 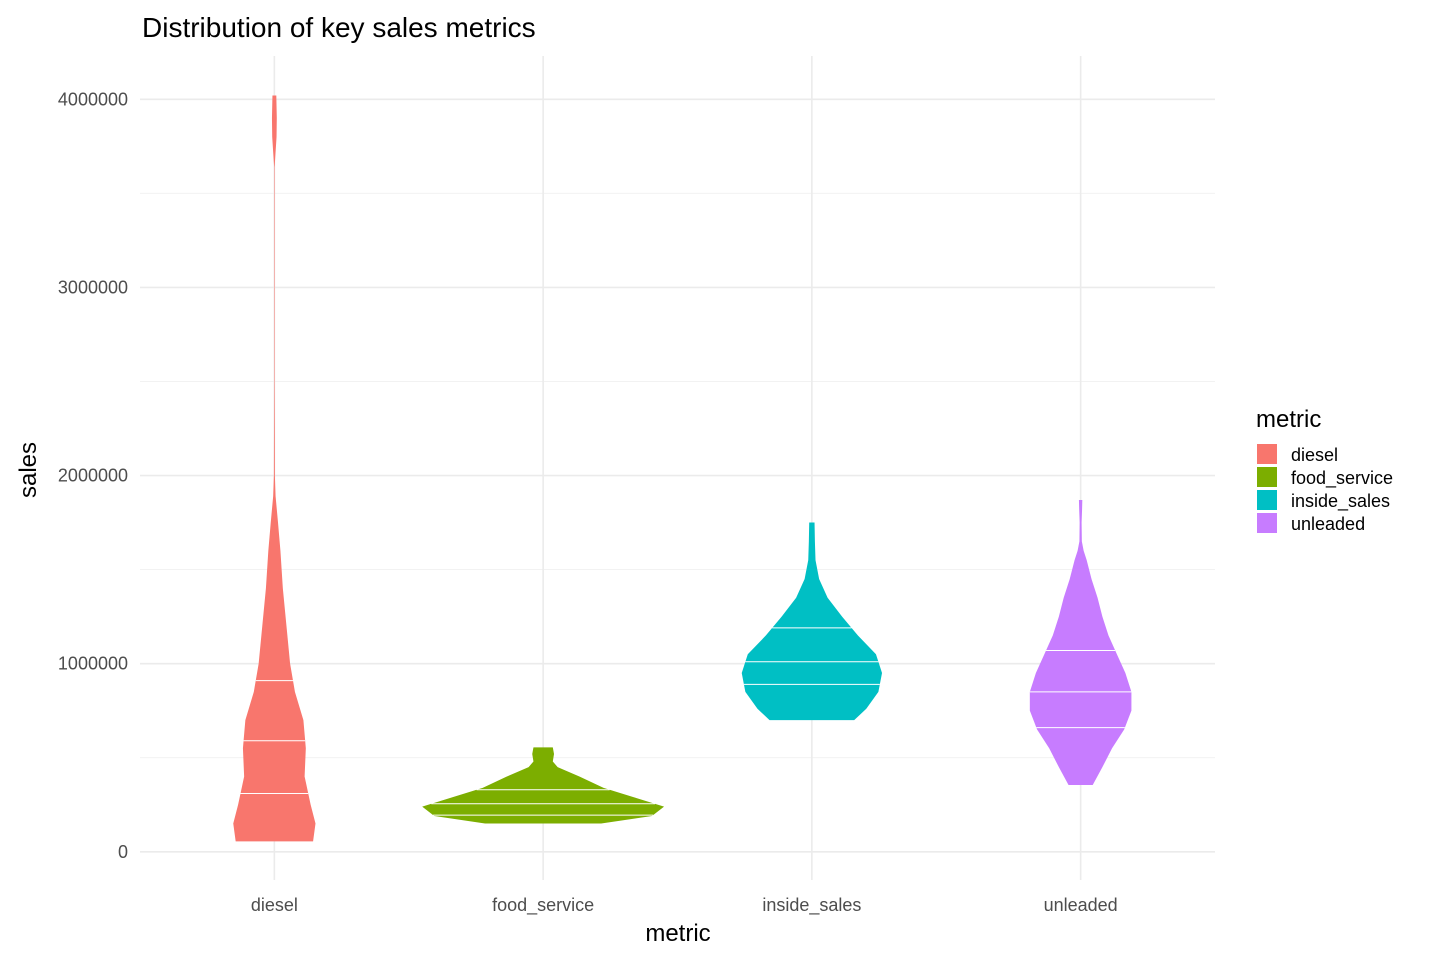 I want to click on x-tick-label: unleaded, so click(x=1081, y=905).